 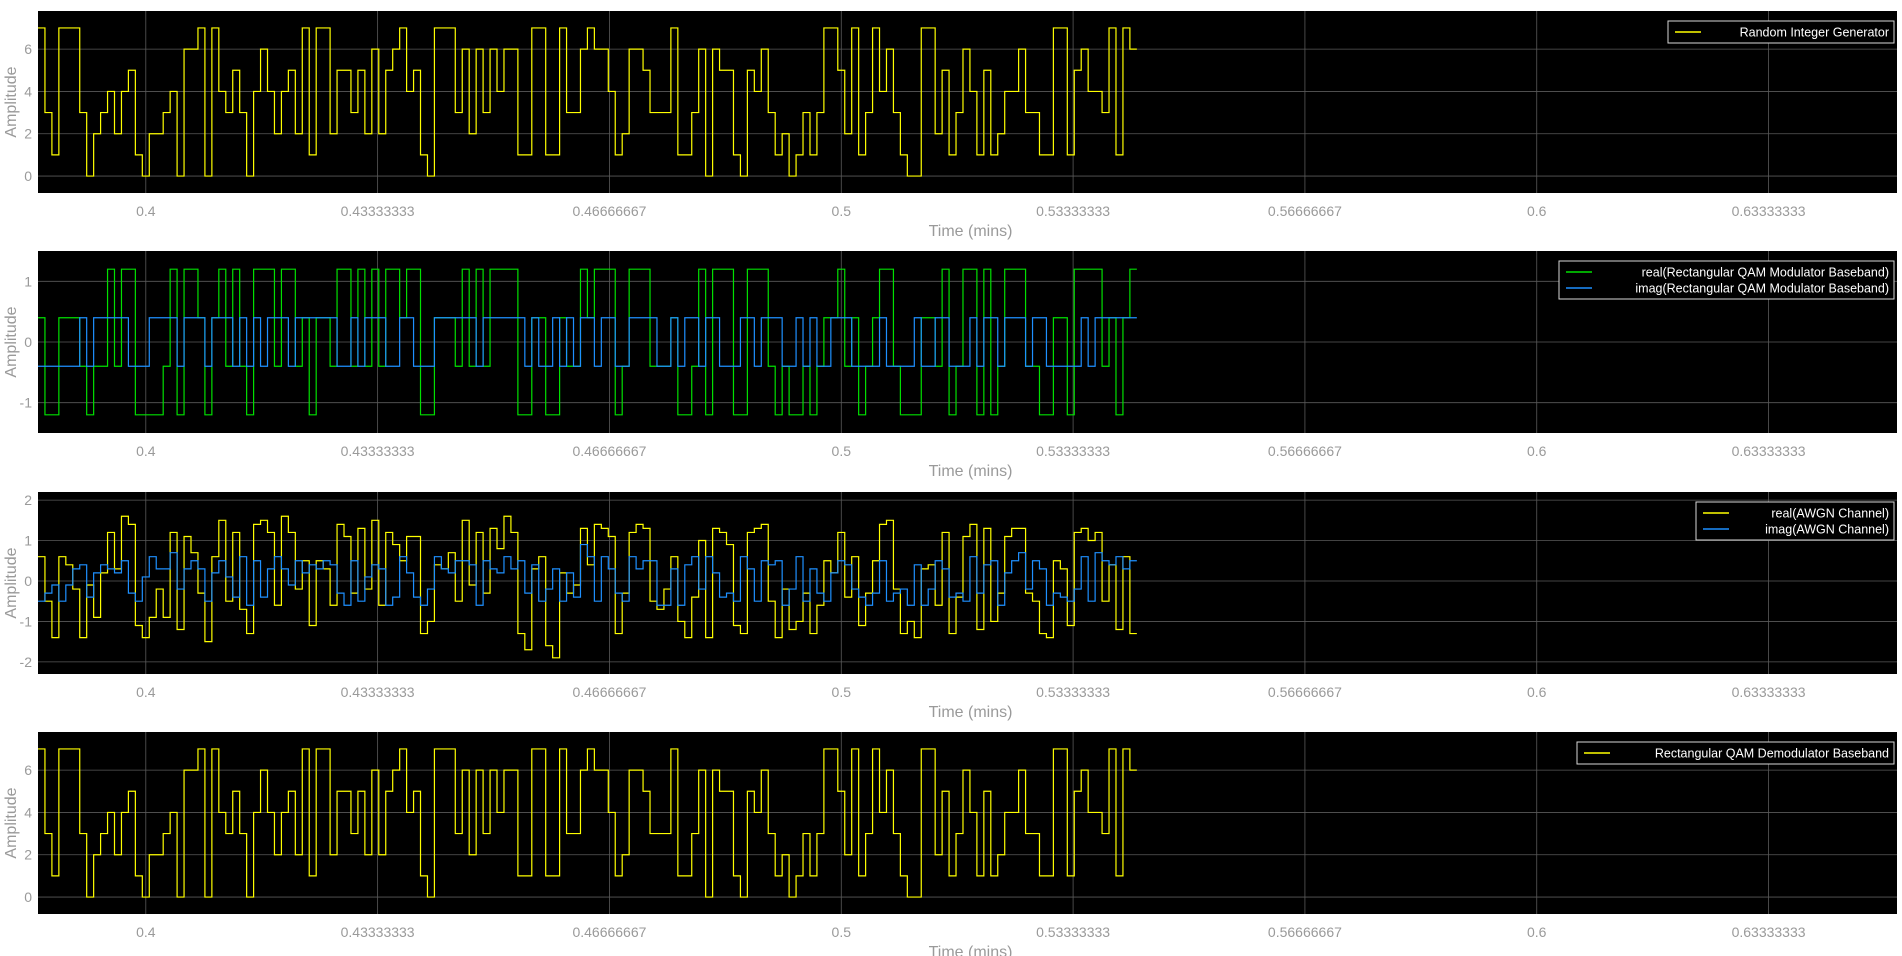 I want to click on legend: Random Integer Generator, so click(x=1781, y=32).